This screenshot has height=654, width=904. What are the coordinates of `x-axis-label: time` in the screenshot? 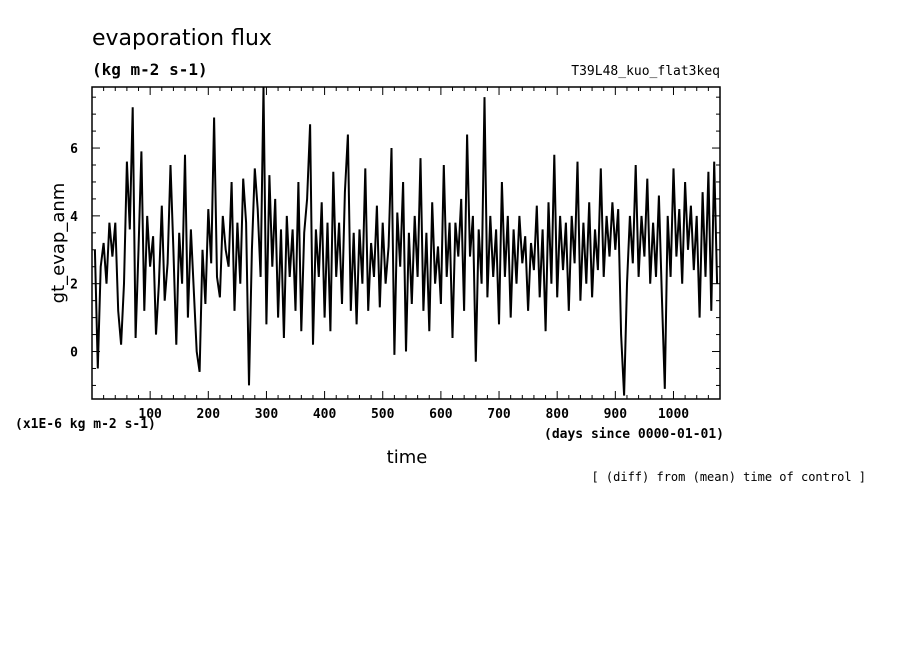 It's located at (407, 457).